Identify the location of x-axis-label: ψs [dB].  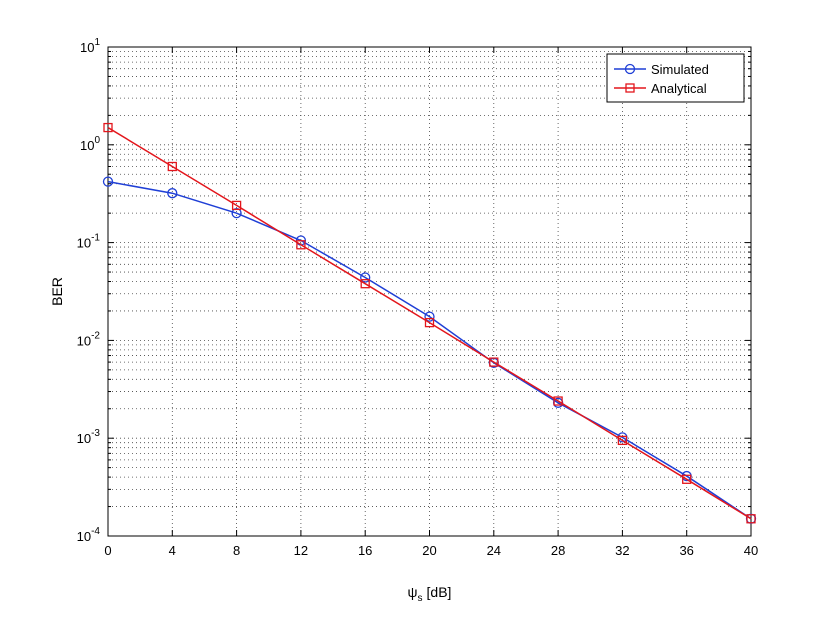
(430, 594).